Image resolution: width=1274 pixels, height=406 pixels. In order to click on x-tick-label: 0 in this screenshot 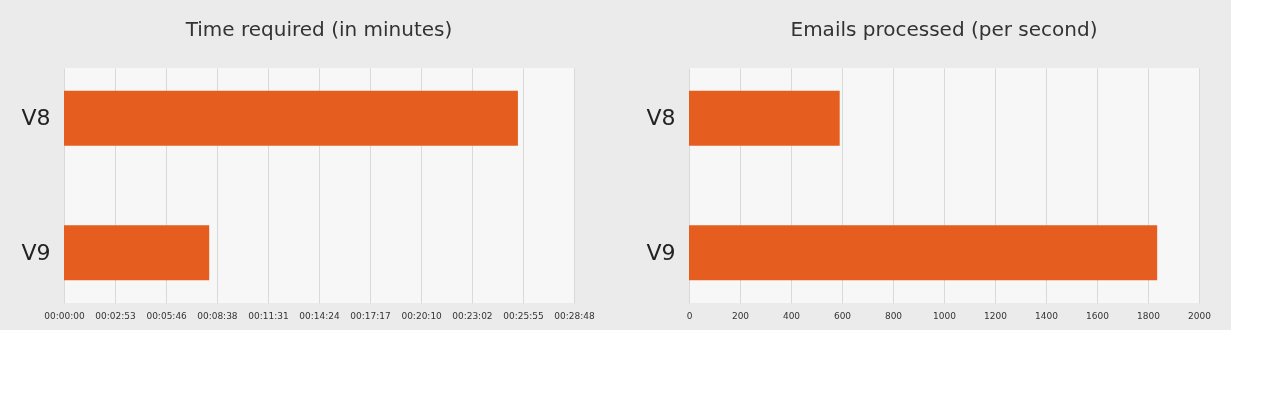, I will do `click(689, 315)`.